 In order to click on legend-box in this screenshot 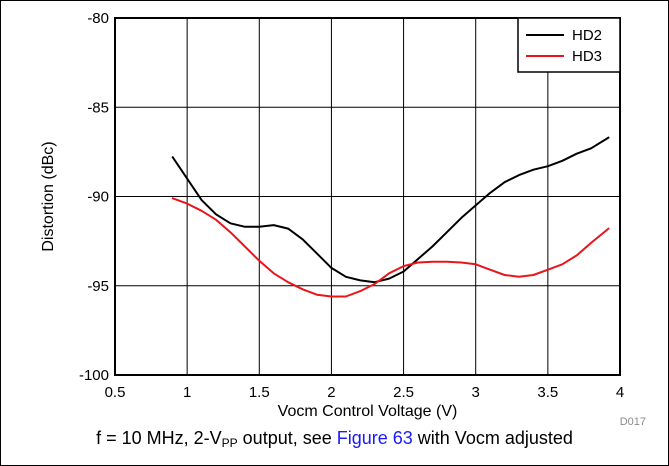, I will do `click(569, 45)`.